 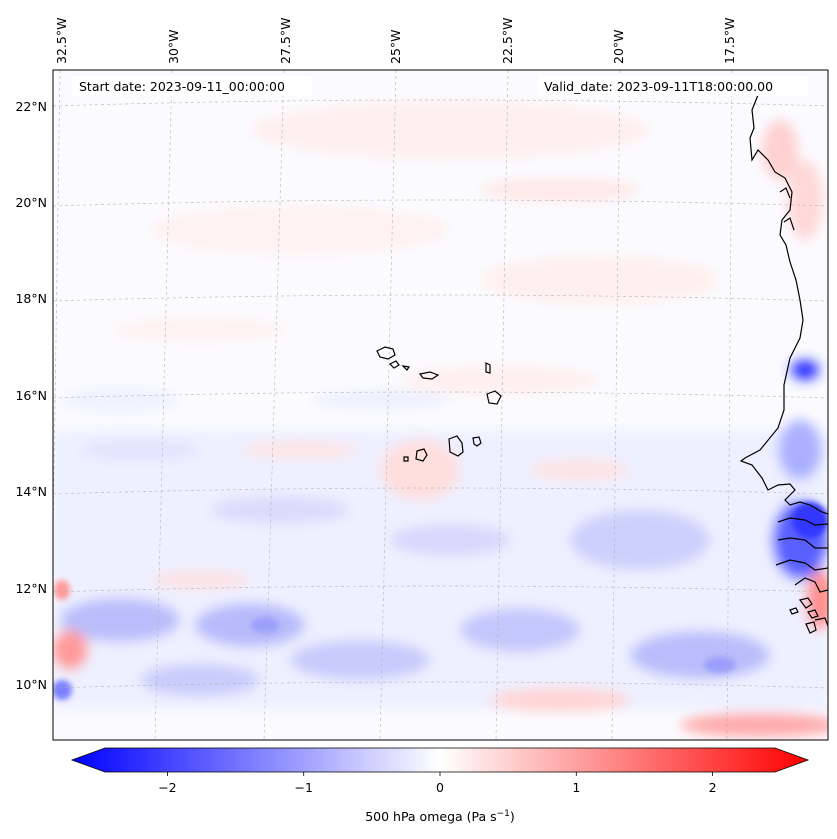 I want to click on lon-label: 20°W, so click(x=618, y=46).